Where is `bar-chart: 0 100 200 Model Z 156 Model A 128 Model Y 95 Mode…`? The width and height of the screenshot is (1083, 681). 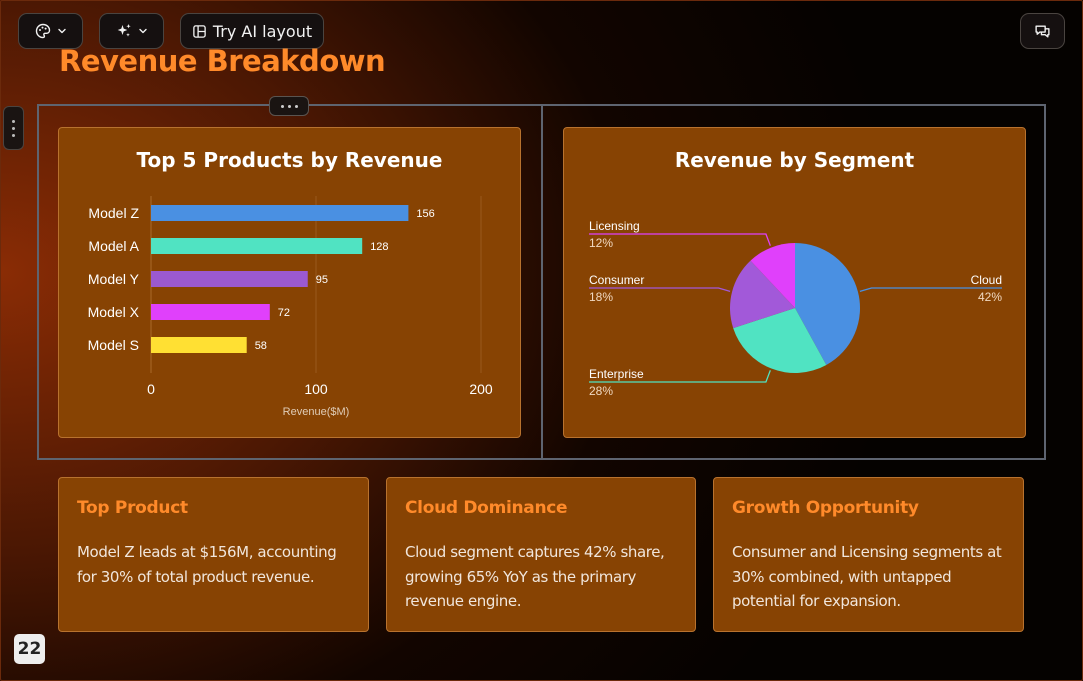
bar-chart: 0 100 200 Model Z 156 Model A 128 Model Y 95 Mode… is located at coordinates (290, 307).